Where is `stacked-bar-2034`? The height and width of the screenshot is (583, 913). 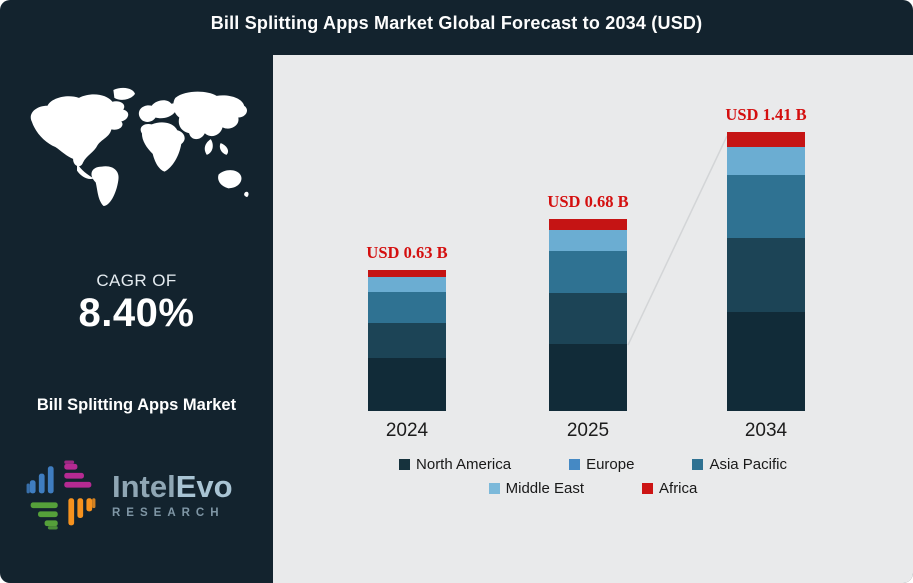
stacked-bar-2034 is located at coordinates (766, 271).